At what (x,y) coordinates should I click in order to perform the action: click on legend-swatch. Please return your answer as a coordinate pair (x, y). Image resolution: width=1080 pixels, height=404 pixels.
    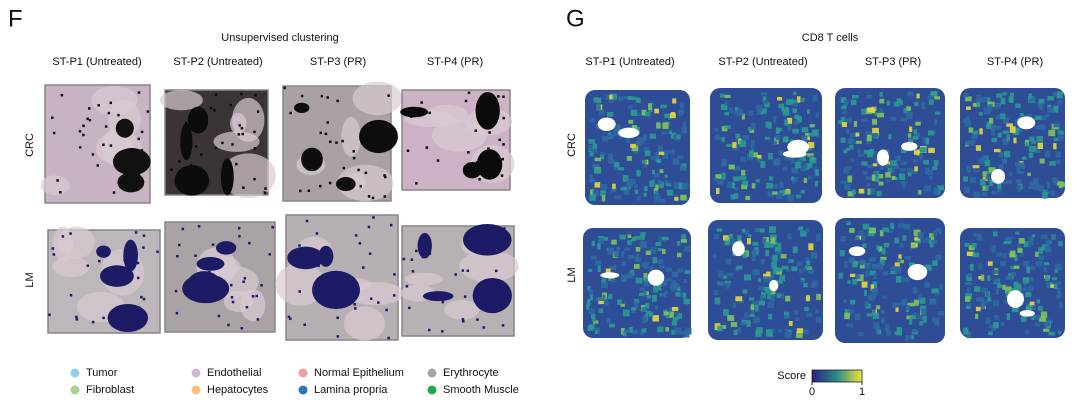
    Looking at the image, I should click on (303, 373).